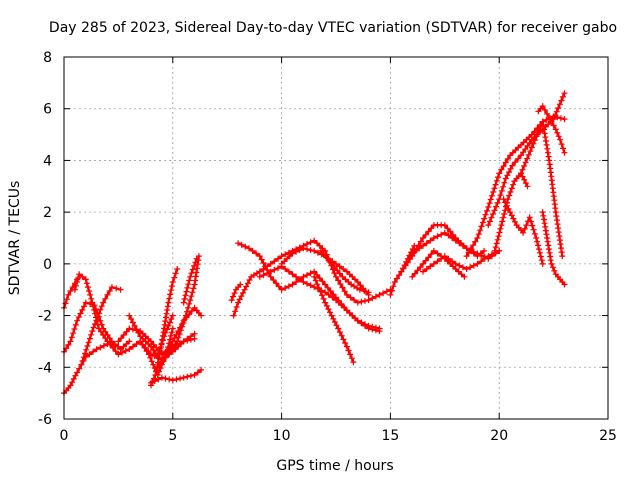 This screenshot has width=640, height=480. I want to click on x-tick-label: 25, so click(608, 436).